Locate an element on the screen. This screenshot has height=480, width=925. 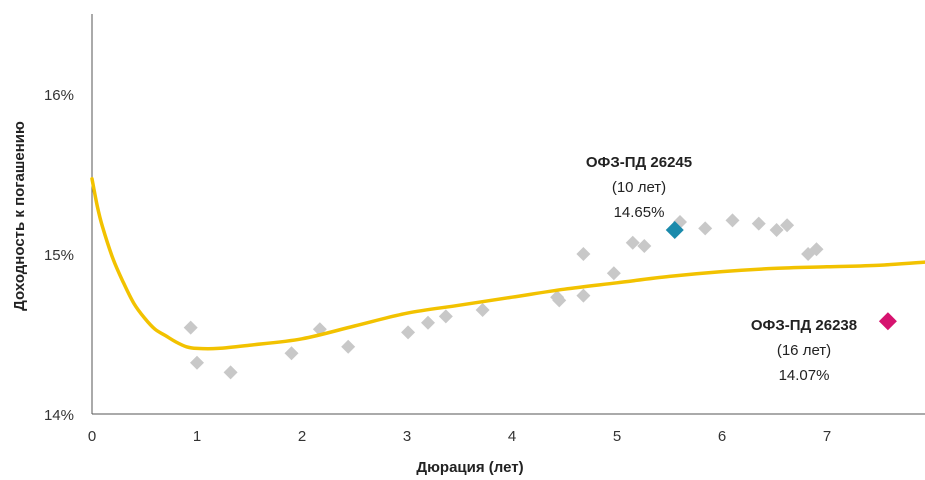
annotation-26238-name: ОФЗ-ПД 26238 is located at coordinates (804, 325).